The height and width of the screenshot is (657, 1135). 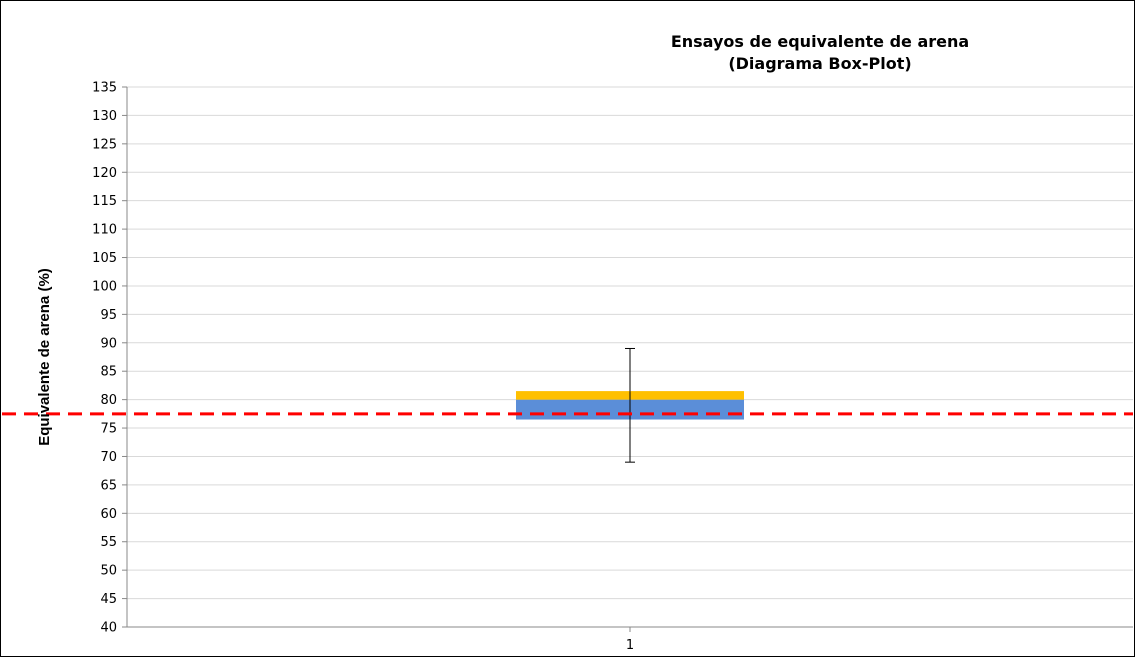 What do you see at coordinates (108, 628) in the screenshot?
I see `y-tick-label: 40` at bounding box center [108, 628].